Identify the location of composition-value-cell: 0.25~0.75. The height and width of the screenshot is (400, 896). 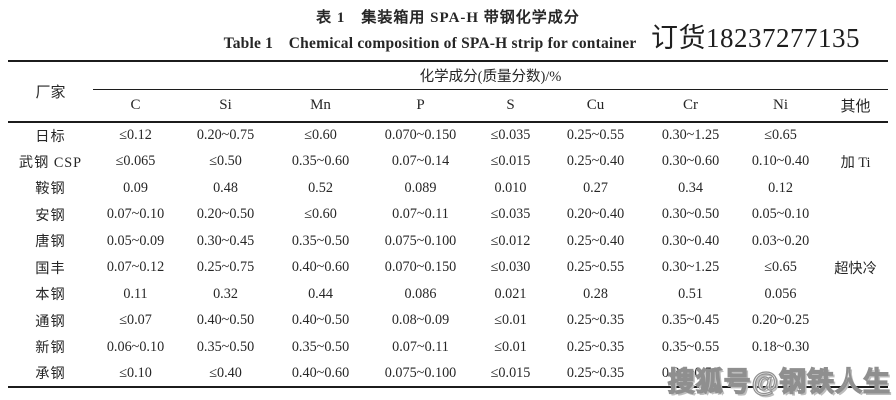
(225, 267).